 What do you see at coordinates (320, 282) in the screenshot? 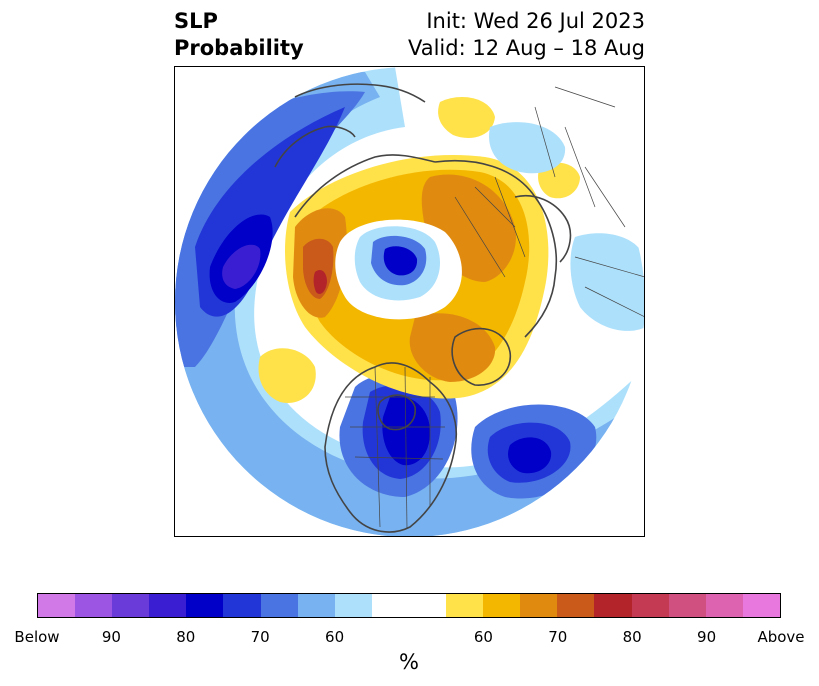
I see `red-arctic` at bounding box center [320, 282].